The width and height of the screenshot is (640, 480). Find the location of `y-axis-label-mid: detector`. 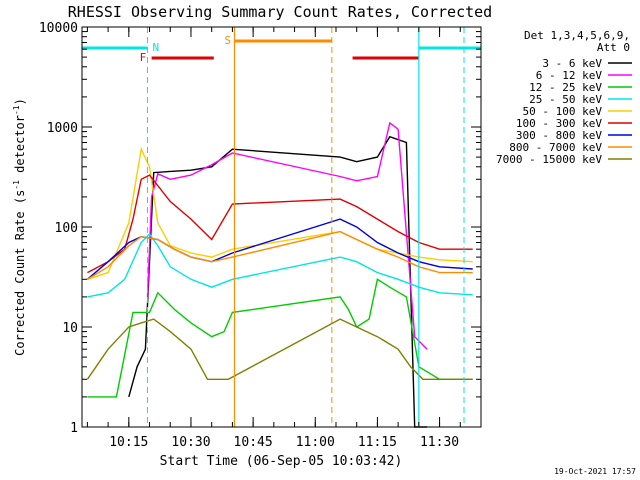

y-axis-label-mid: detector is located at coordinates (20, 147).